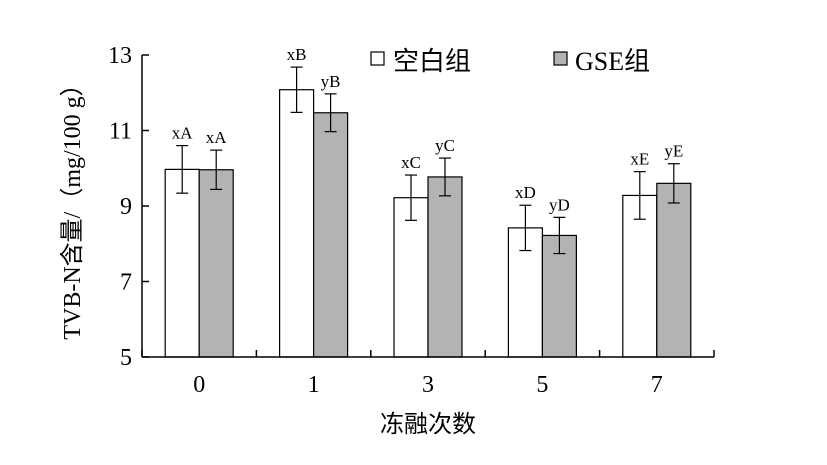 Image resolution: width=827 pixels, height=465 pixels. What do you see at coordinates (377, 58) in the screenshot?
I see `legend-swatch-blank` at bounding box center [377, 58].